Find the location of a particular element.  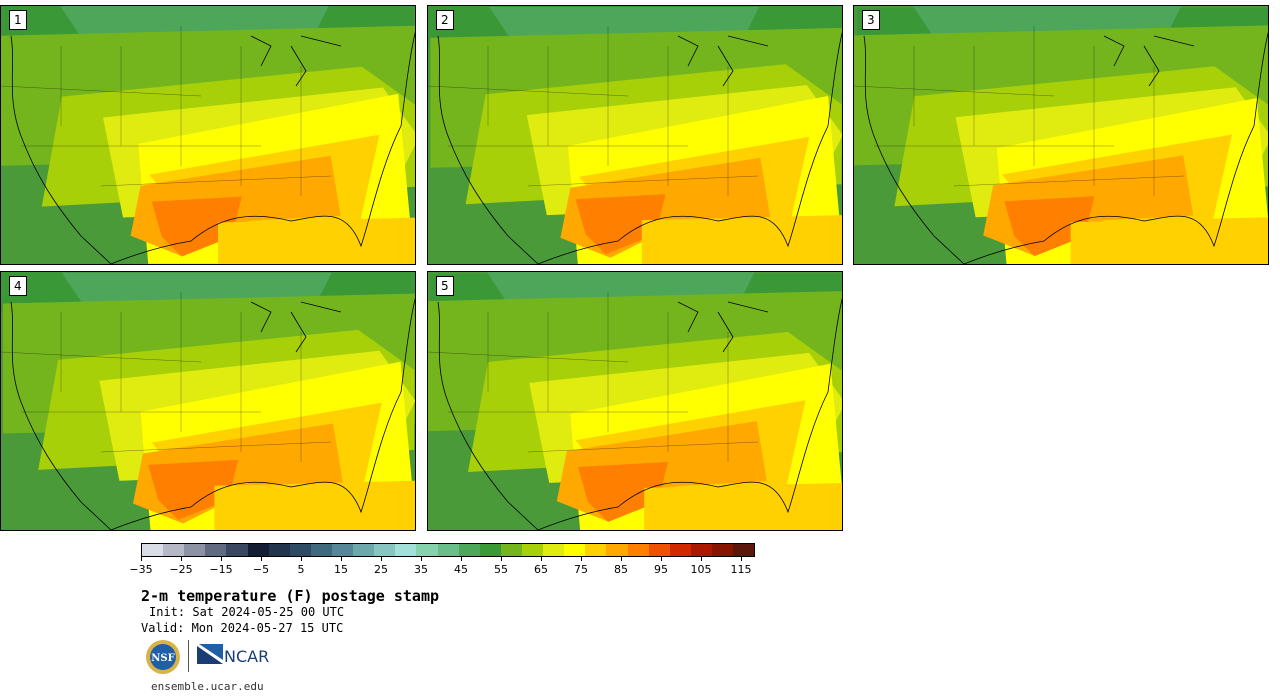

map-panel-2: 2 is located at coordinates (635, 135).